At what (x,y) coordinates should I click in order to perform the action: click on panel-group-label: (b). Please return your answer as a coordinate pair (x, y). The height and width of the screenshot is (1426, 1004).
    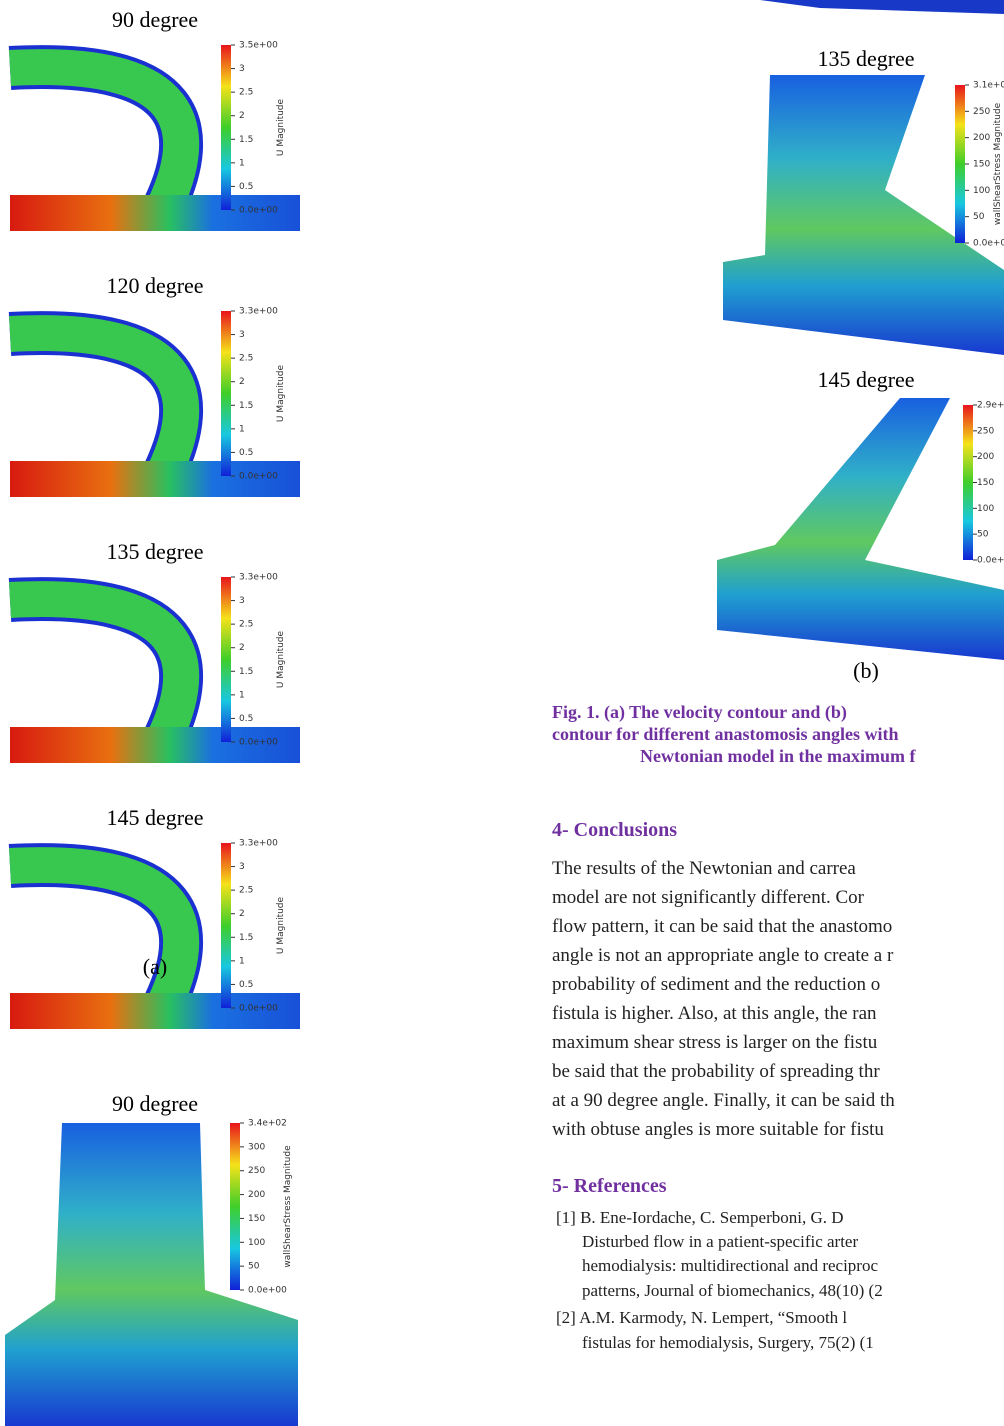
    Looking at the image, I should click on (866, 670).